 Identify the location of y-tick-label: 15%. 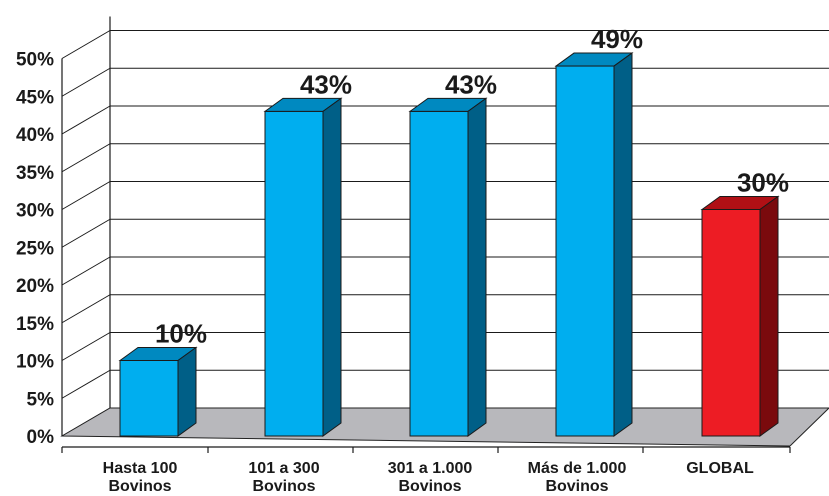
(35, 324).